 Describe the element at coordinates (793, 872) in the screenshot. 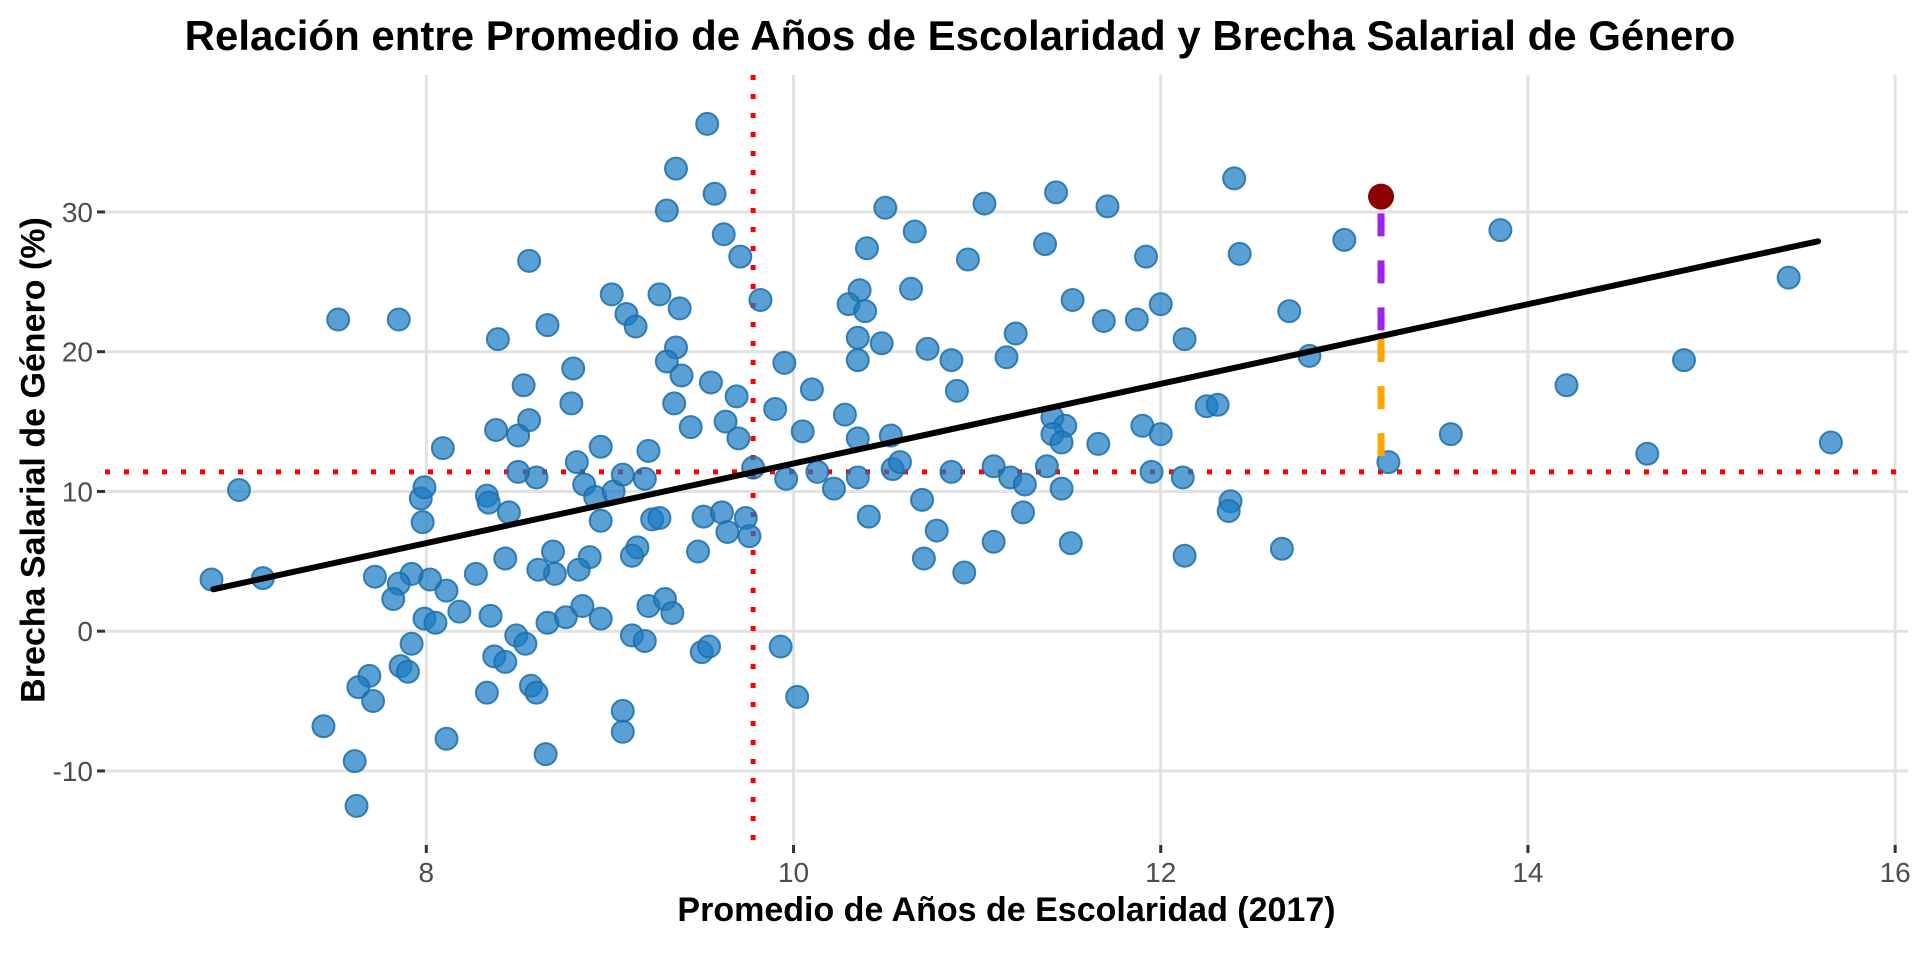

I see `x-axis-tick-label: 10` at that location.